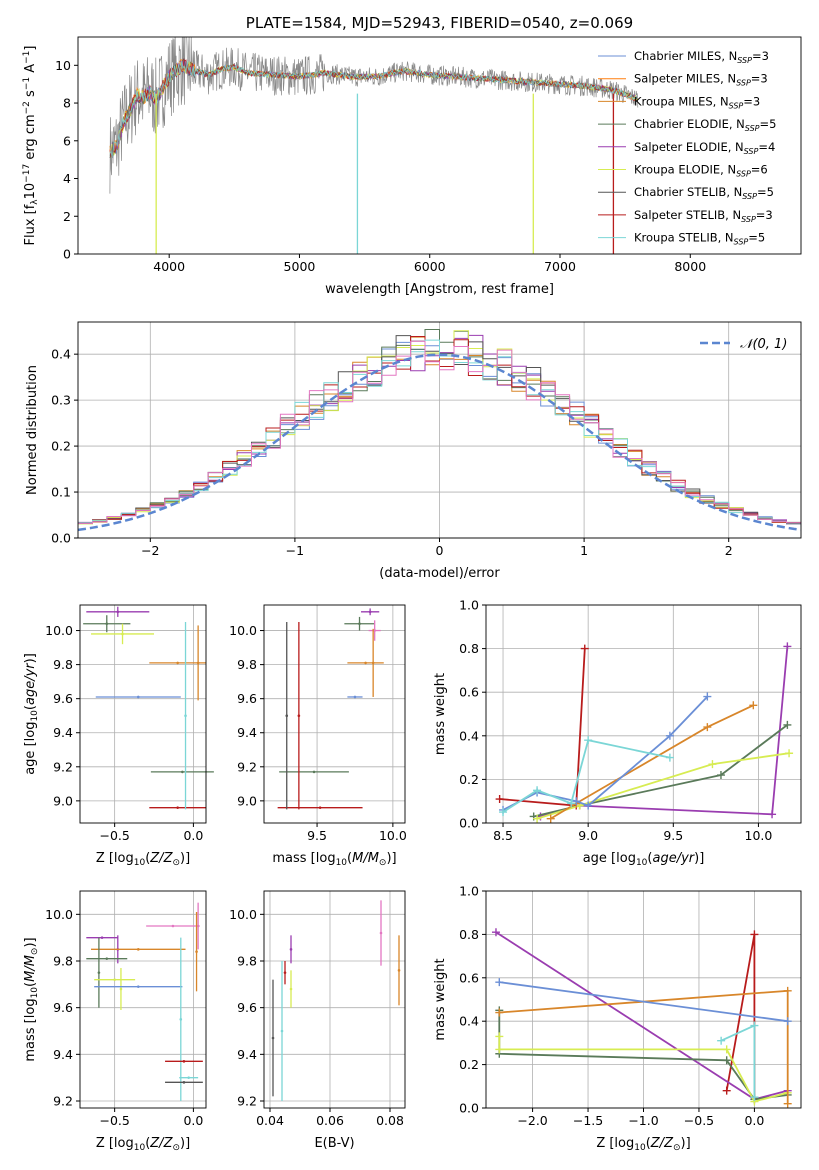  I want to click on x-tick-label: 0, so click(440, 550).